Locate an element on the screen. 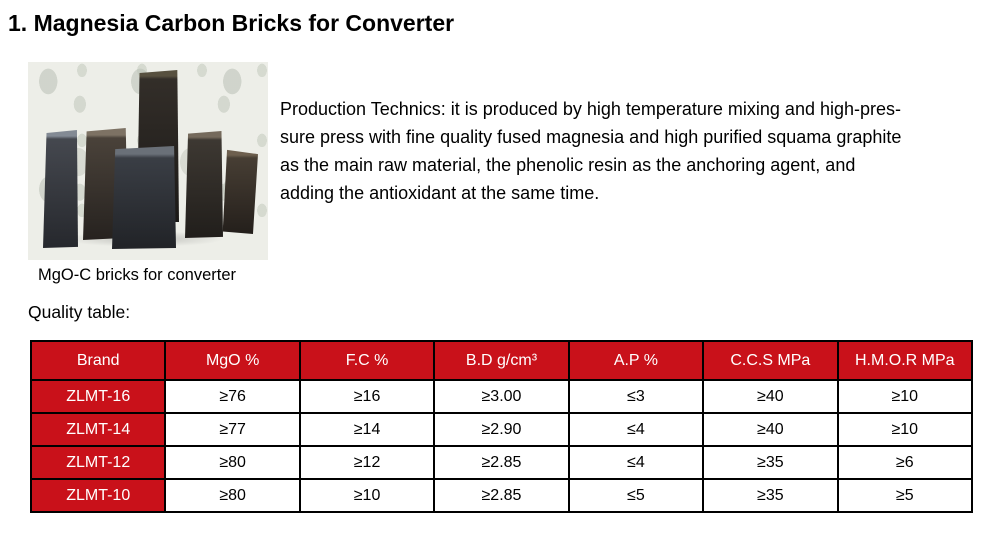 Image resolution: width=1000 pixels, height=536 pixels. header-cell-bd: B.D g/cm³ is located at coordinates (501, 360).